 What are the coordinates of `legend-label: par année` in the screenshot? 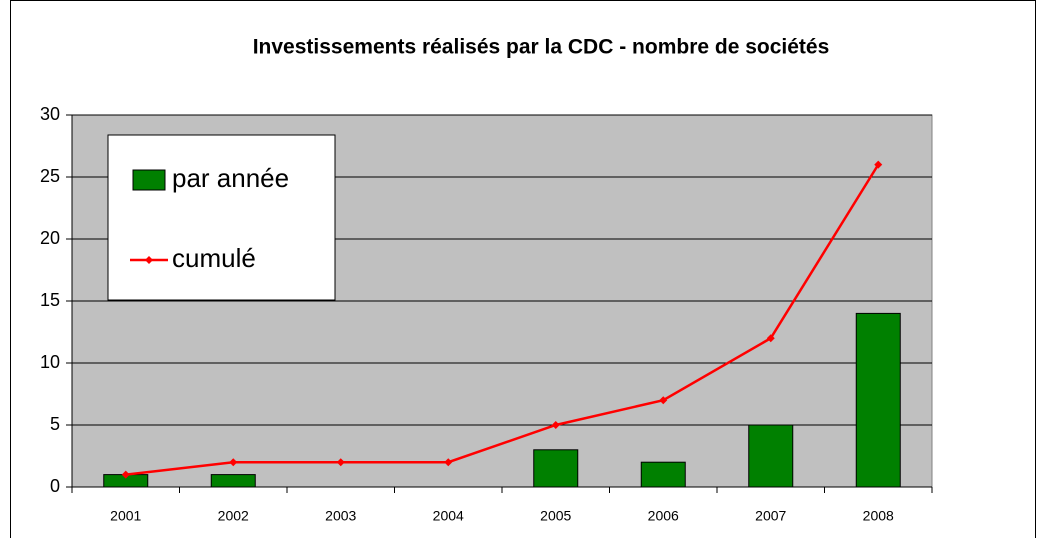 It's located at (230, 178).